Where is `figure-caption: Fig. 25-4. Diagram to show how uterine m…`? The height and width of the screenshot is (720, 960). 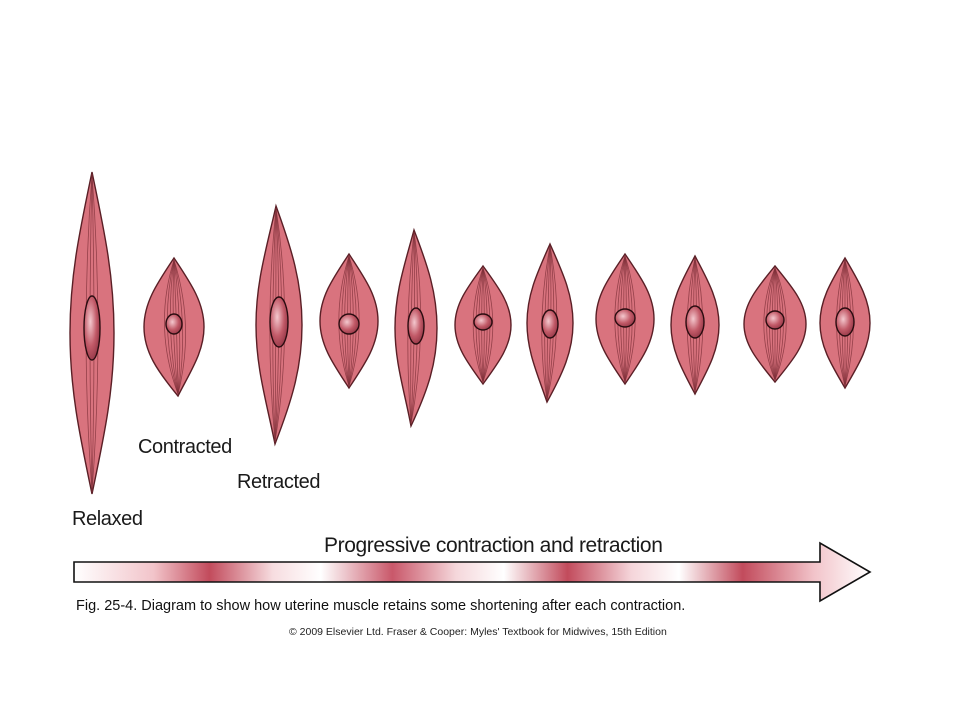
figure-caption: Fig. 25-4. Diagram to show how uterine m… is located at coordinates (381, 606).